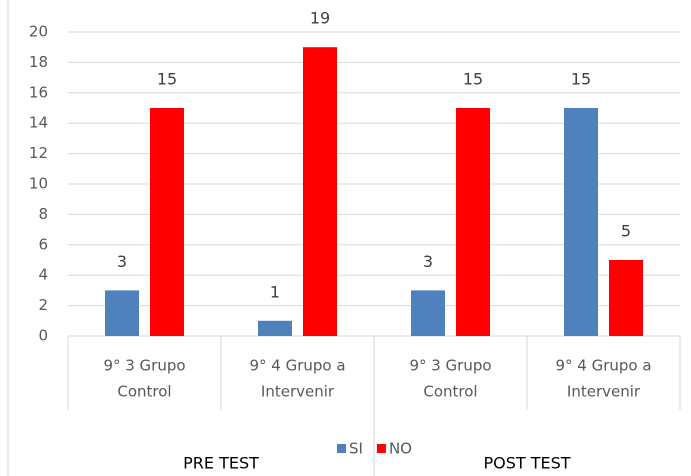 Image resolution: width=691 pixels, height=476 pixels. What do you see at coordinates (43, 214) in the screenshot?
I see `y-tick-label: 8` at bounding box center [43, 214].